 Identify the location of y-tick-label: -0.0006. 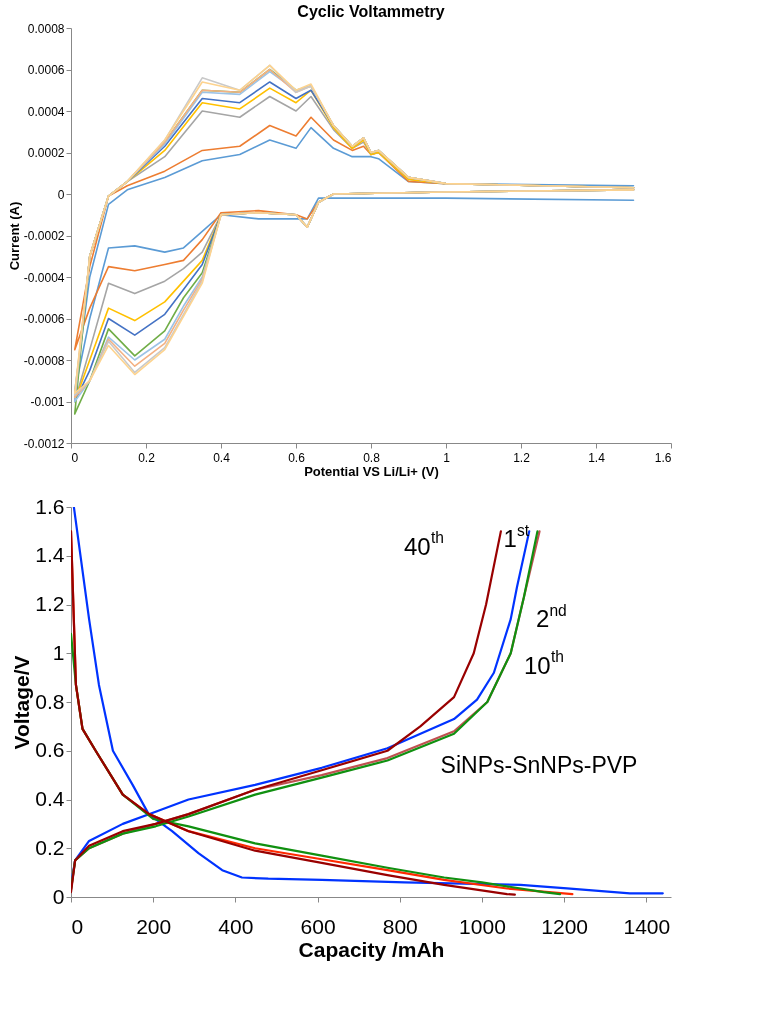
(44, 319).